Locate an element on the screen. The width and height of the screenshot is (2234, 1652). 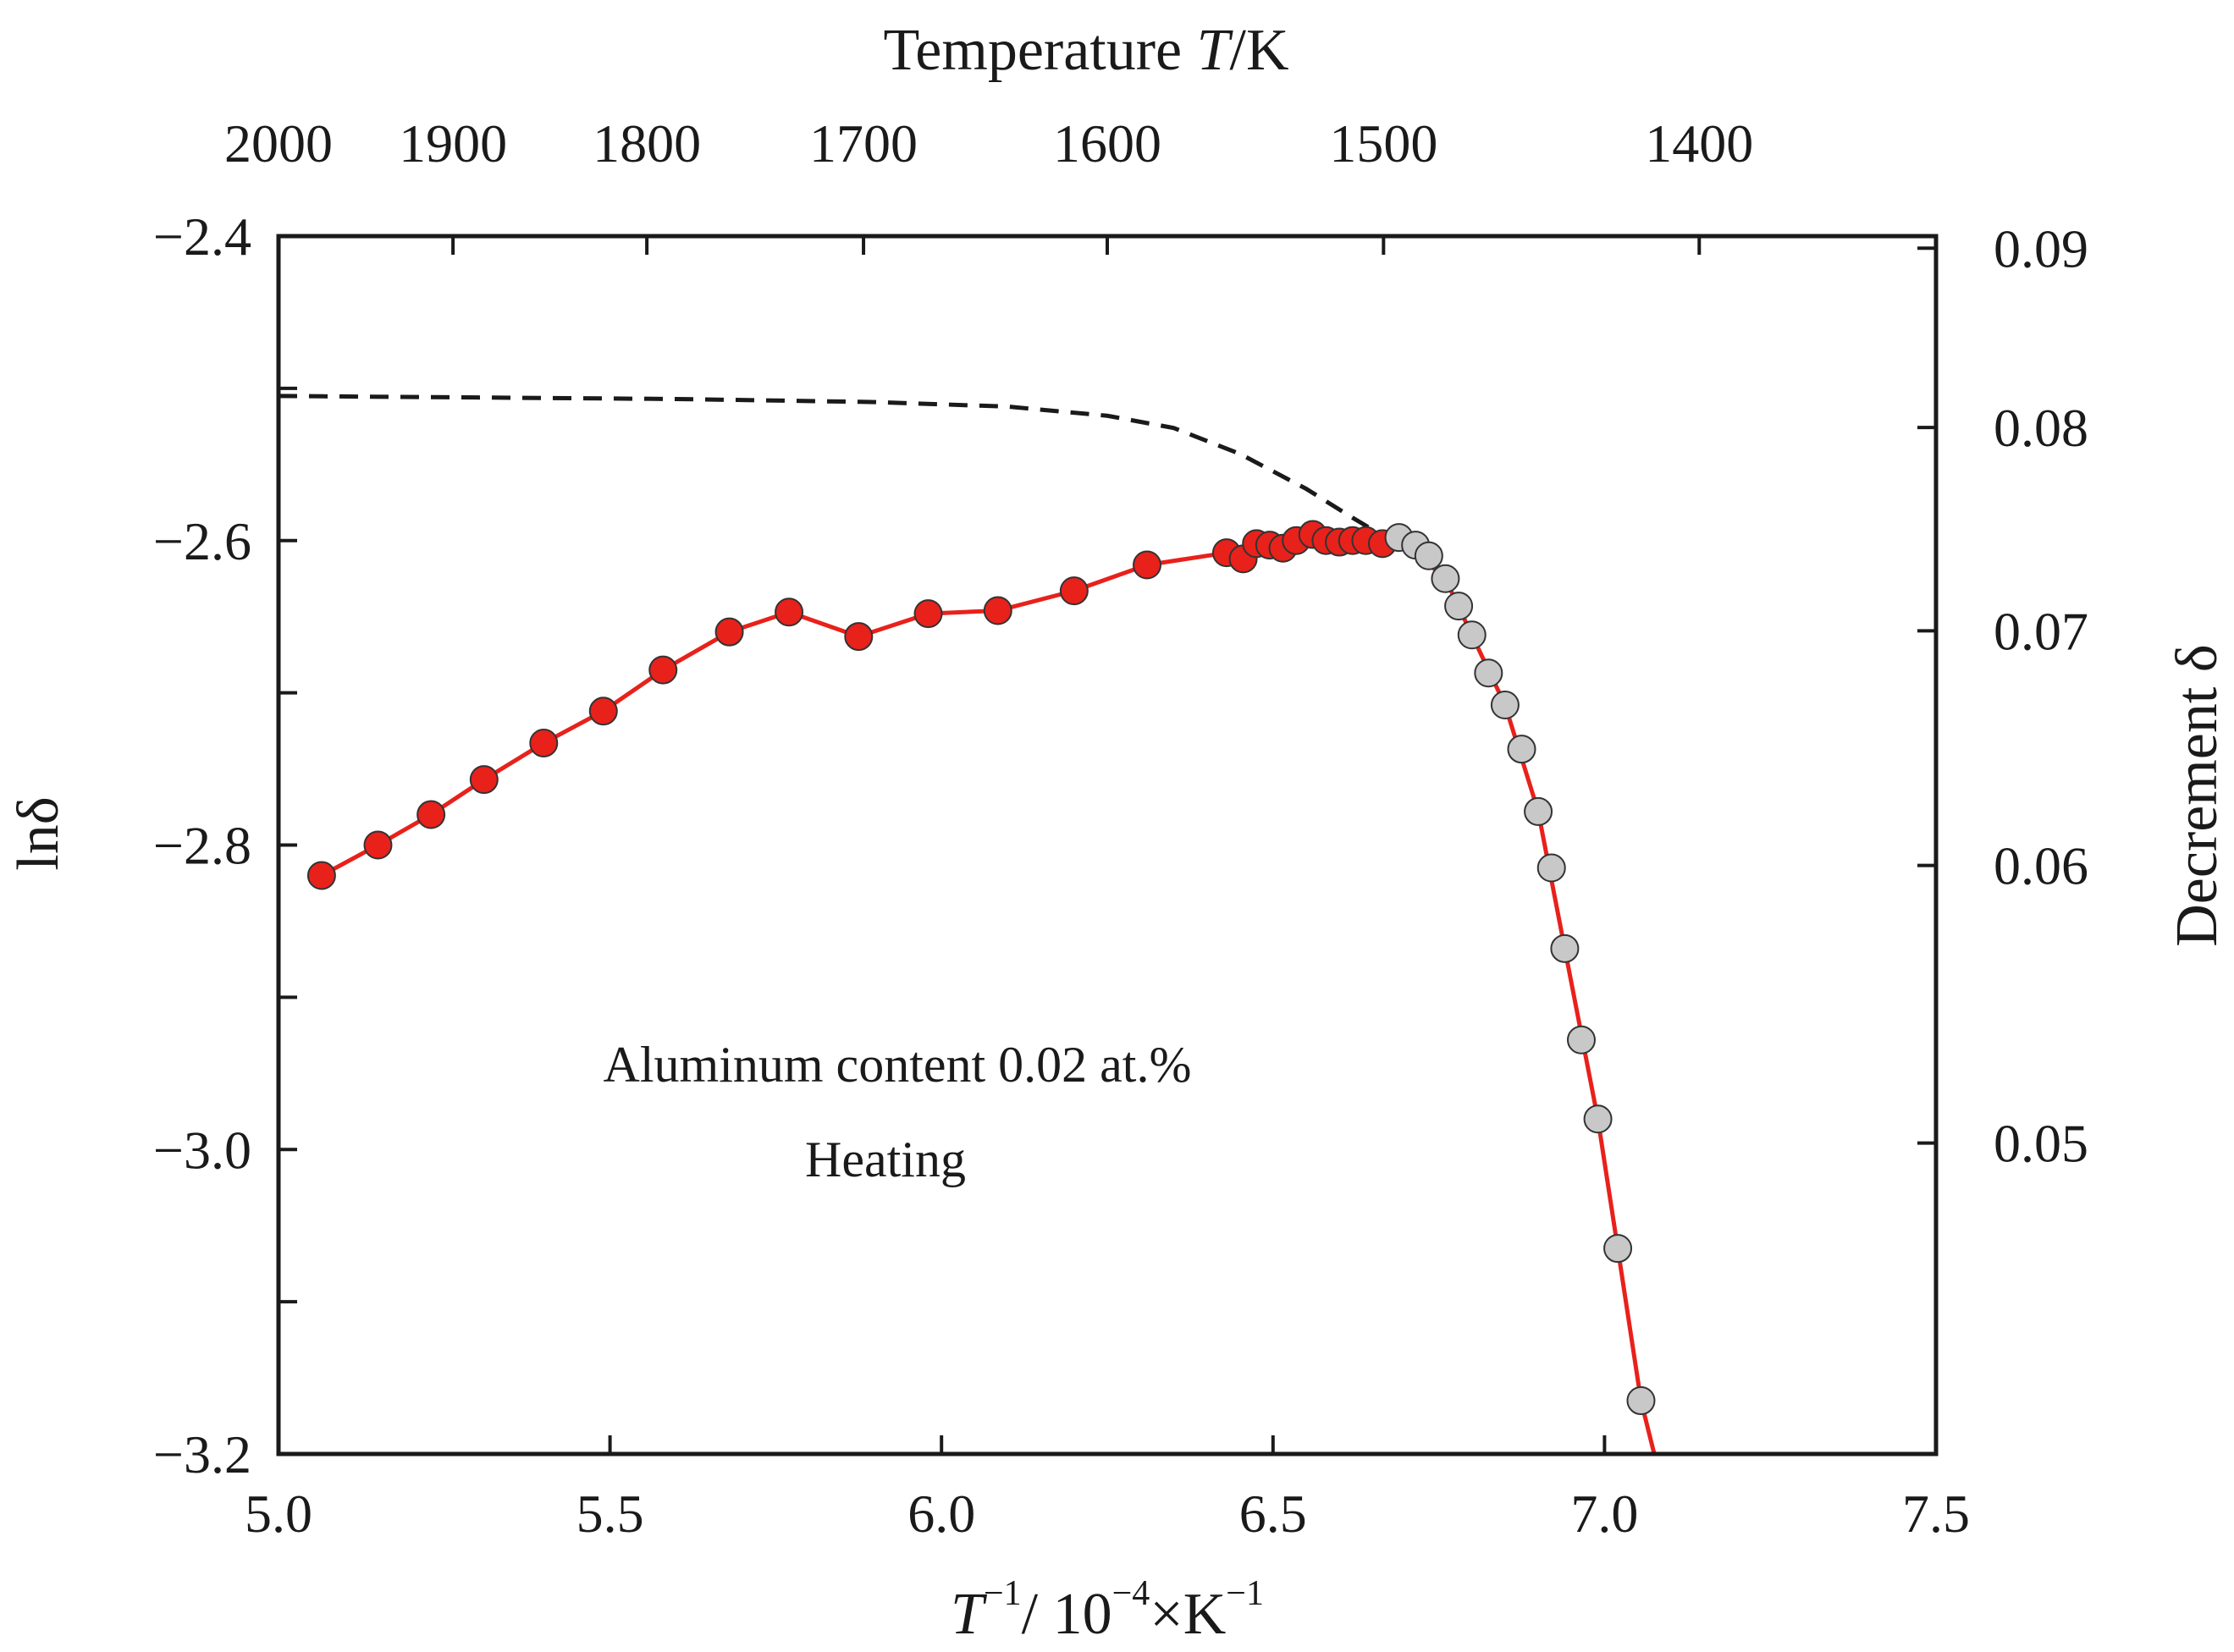
dashed-layer is located at coordinates (832, 467).